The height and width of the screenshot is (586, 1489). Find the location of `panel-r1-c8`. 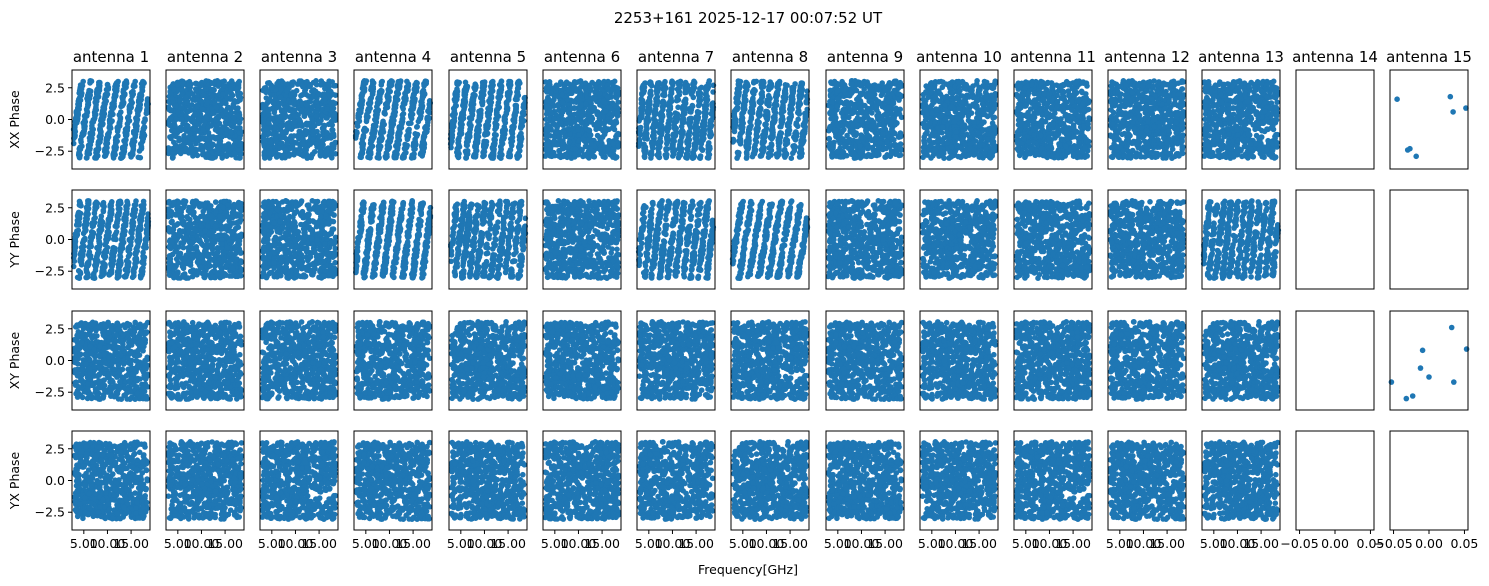

panel-r1-c8 is located at coordinates (770, 119).